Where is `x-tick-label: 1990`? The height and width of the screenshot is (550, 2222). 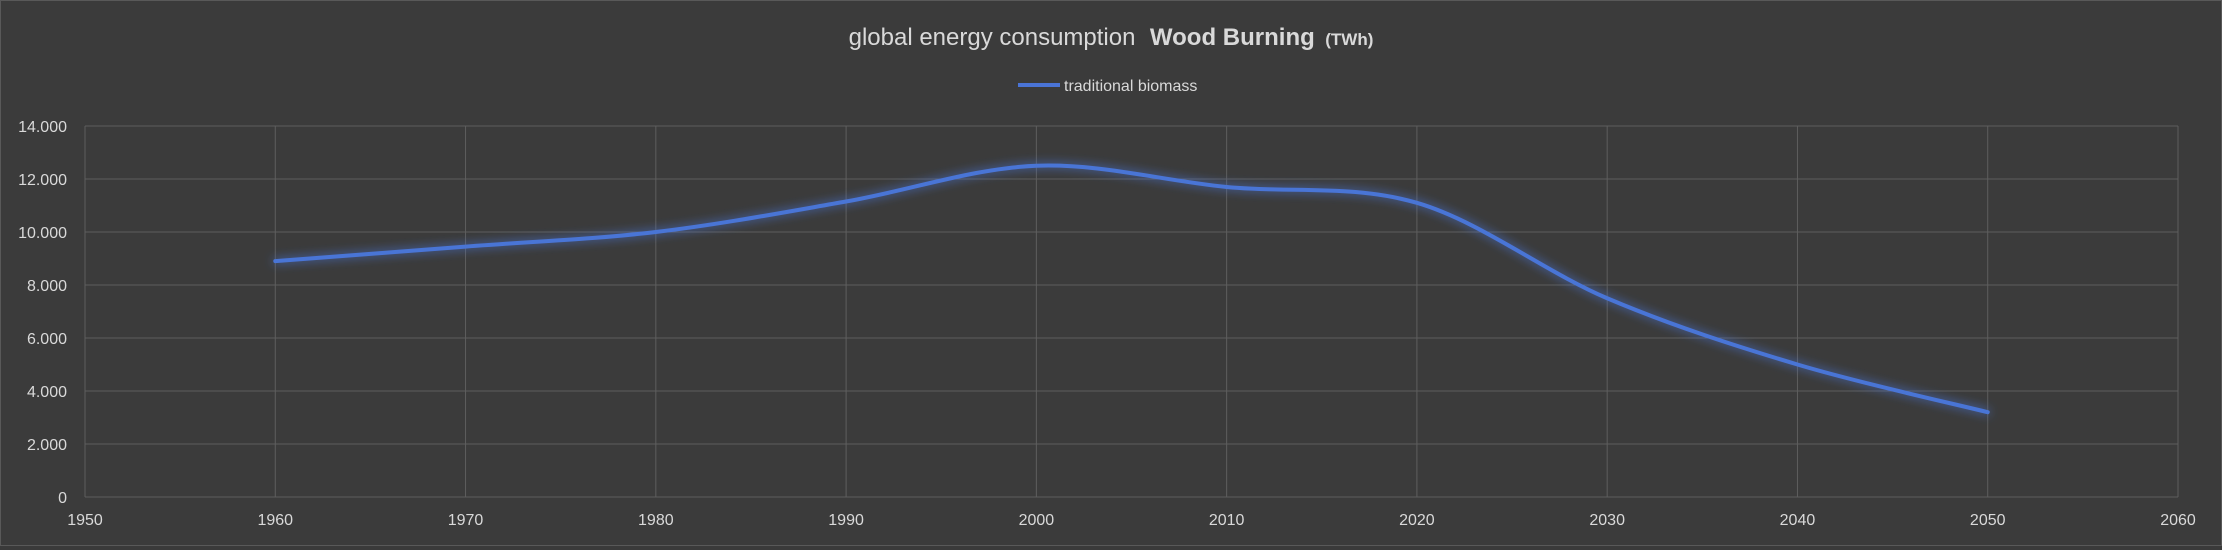 x-tick-label: 1990 is located at coordinates (846, 520).